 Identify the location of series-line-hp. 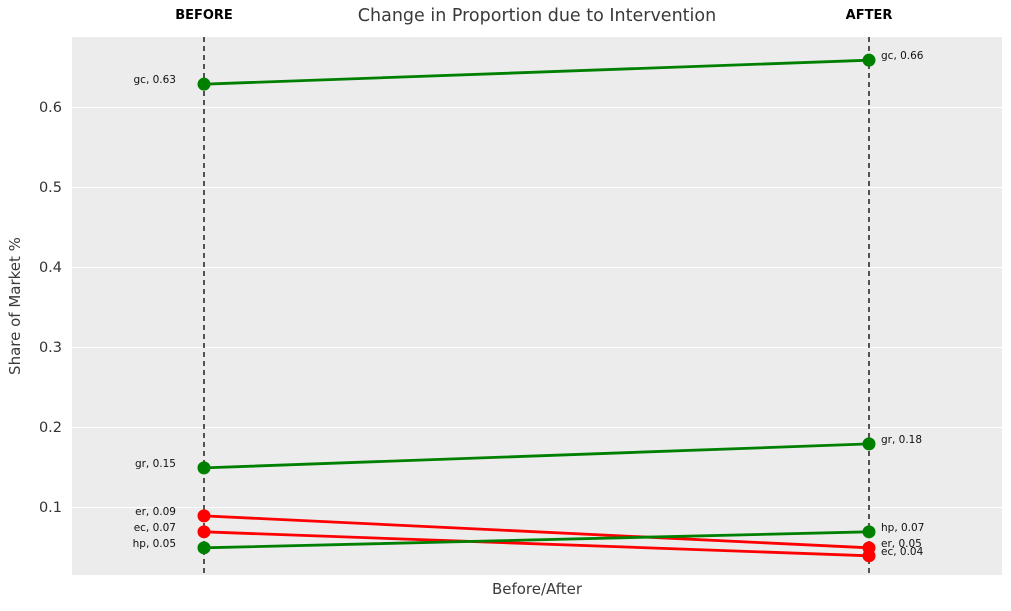
(536, 540).